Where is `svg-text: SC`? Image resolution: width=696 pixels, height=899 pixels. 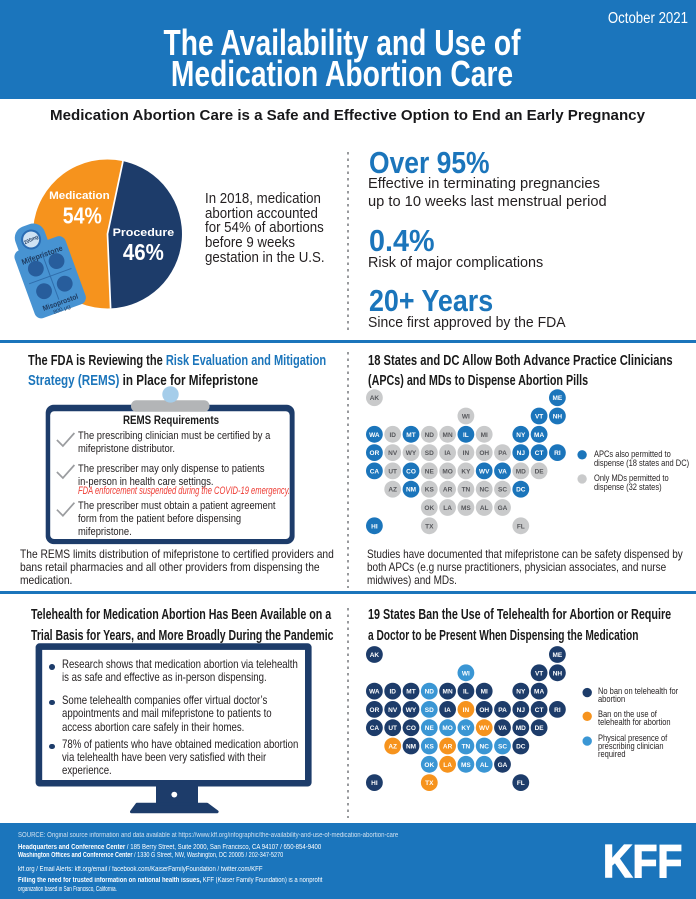 svg-text: SC is located at coordinates (502, 490).